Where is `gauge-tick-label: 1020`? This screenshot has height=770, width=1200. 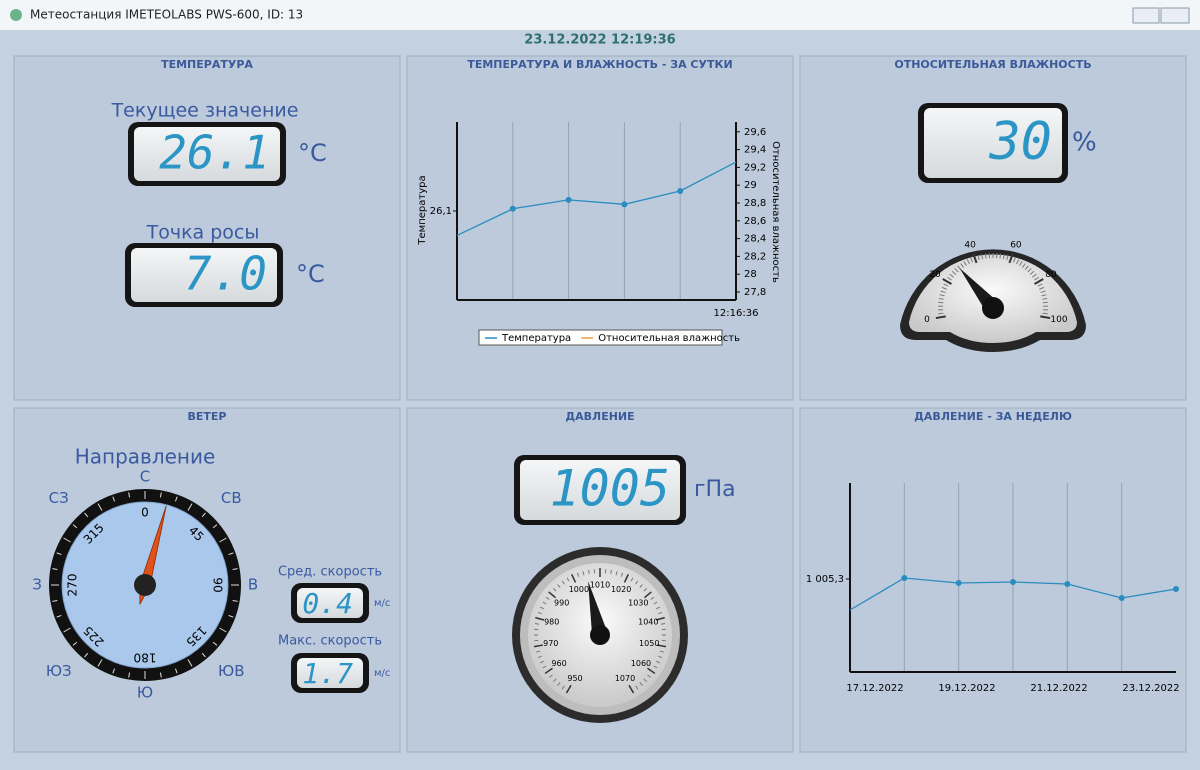 gauge-tick-label: 1020 is located at coordinates (621, 589).